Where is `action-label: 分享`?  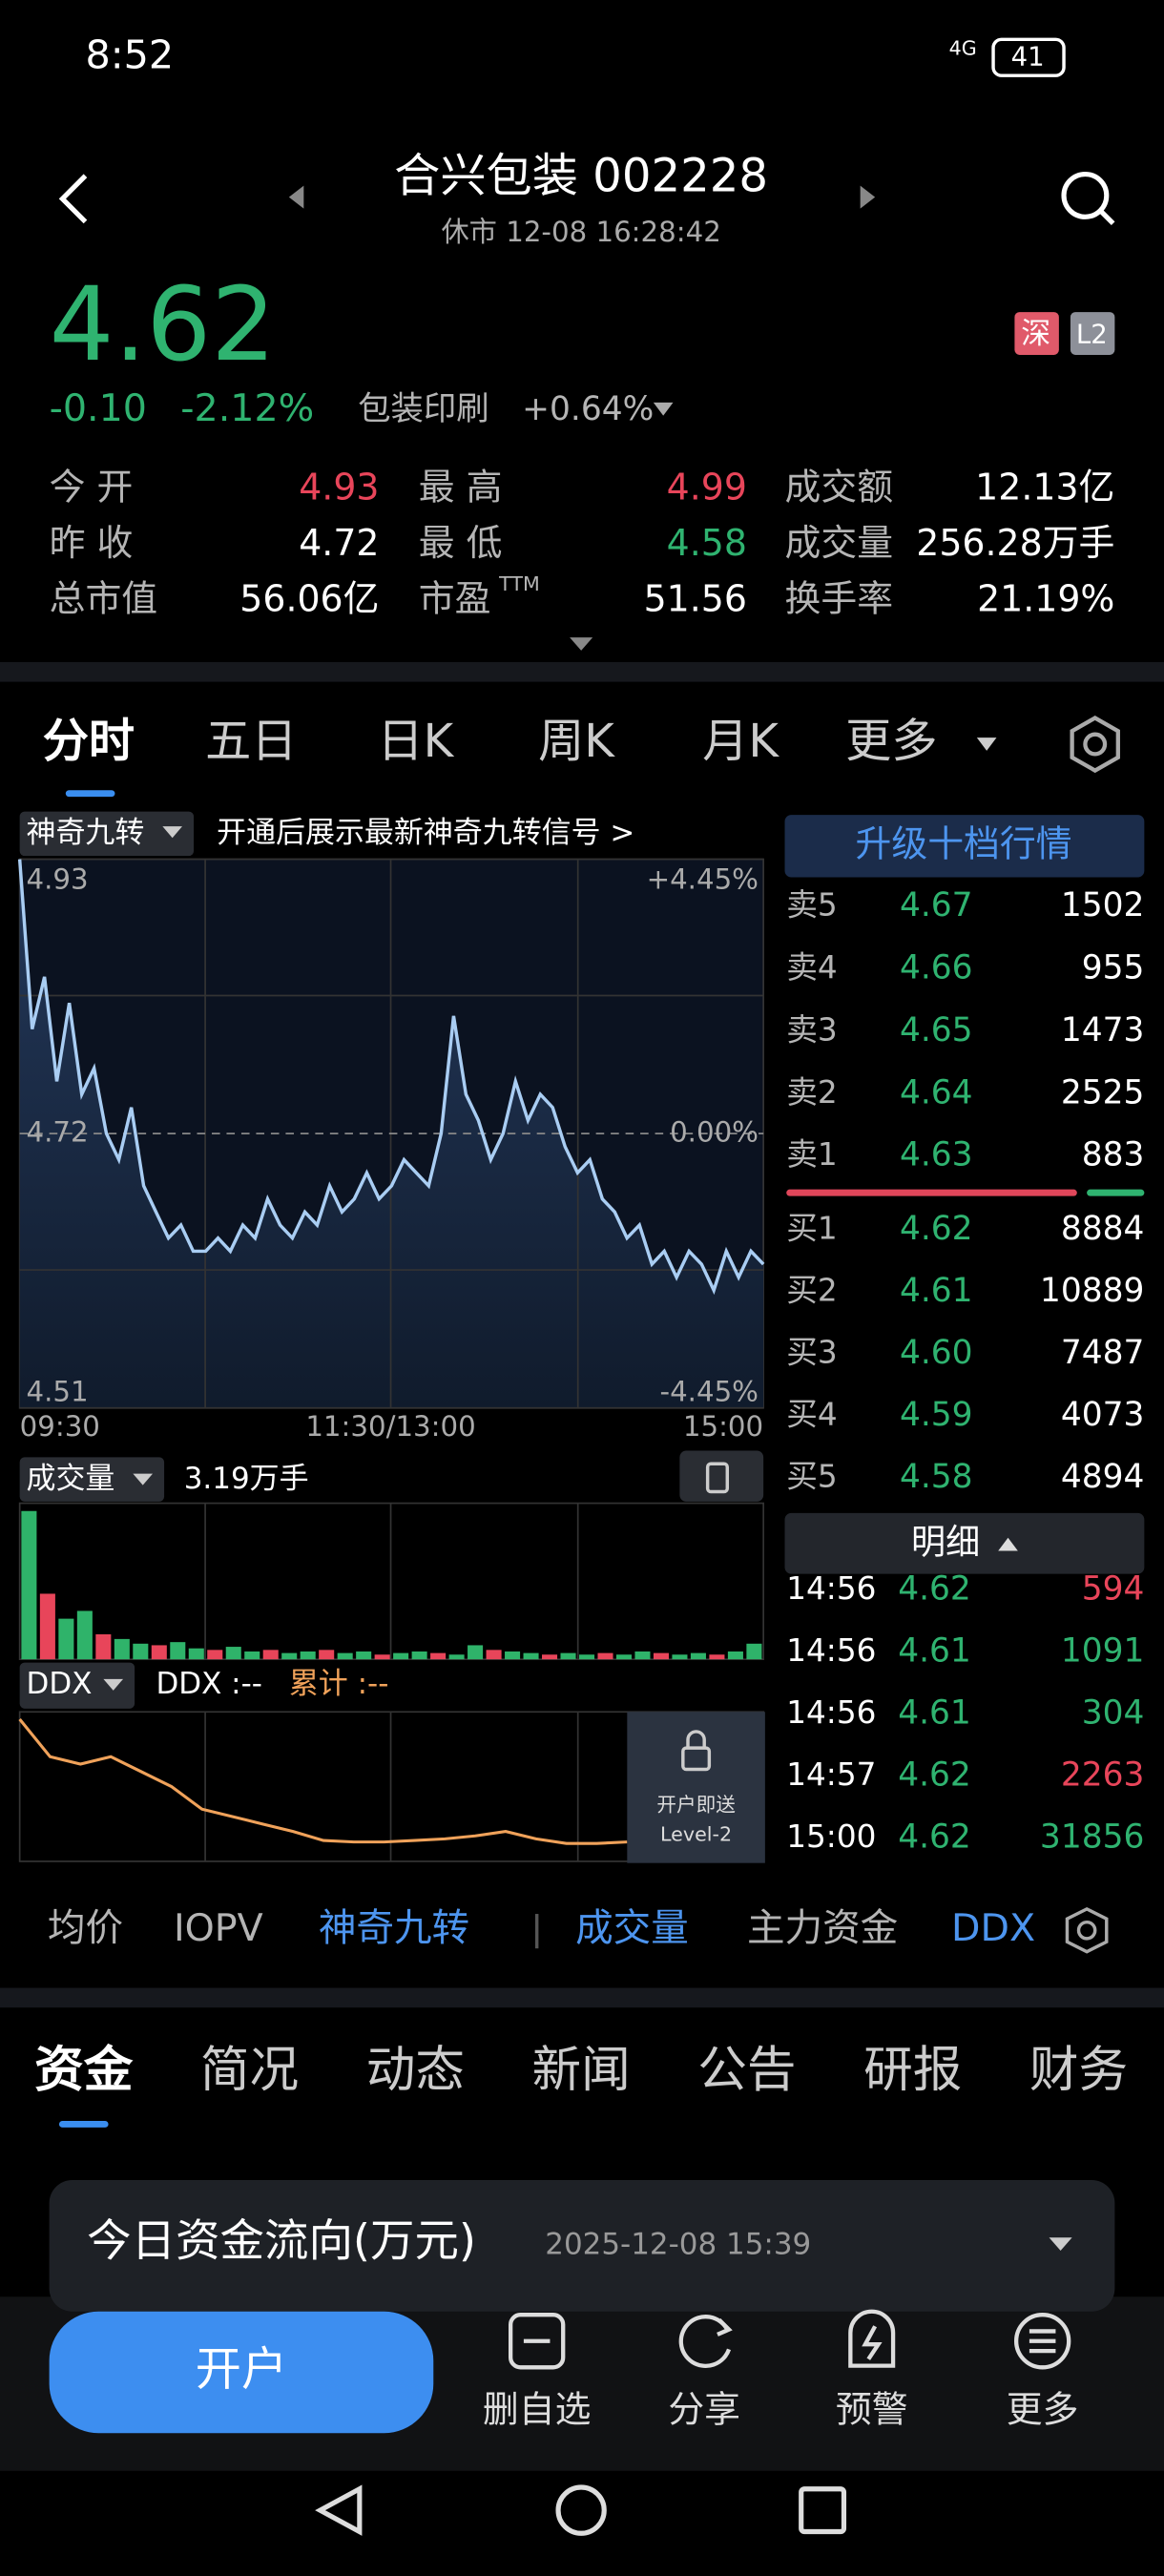 action-label: 分享 is located at coordinates (704, 2409).